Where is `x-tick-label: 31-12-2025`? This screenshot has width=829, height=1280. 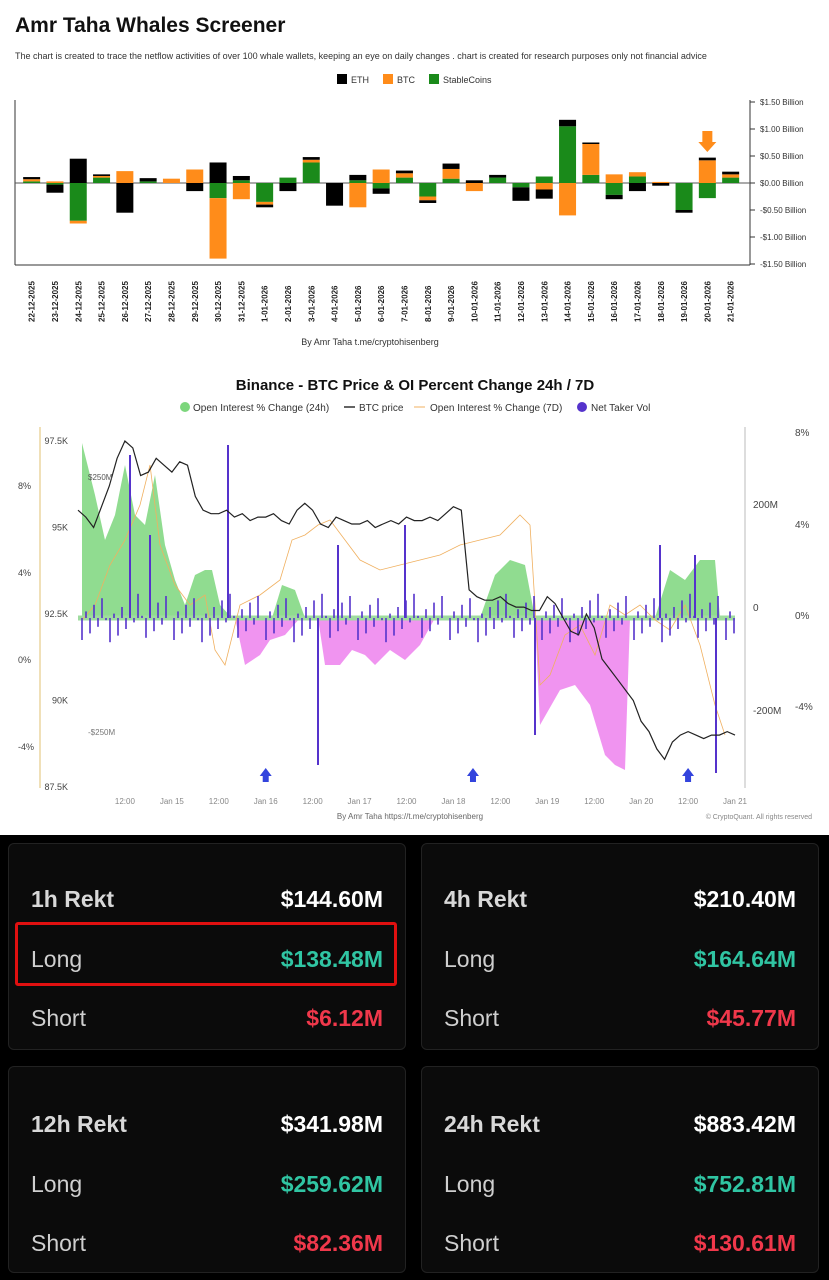
x-tick-label: 31-12-2025 is located at coordinates (241, 301).